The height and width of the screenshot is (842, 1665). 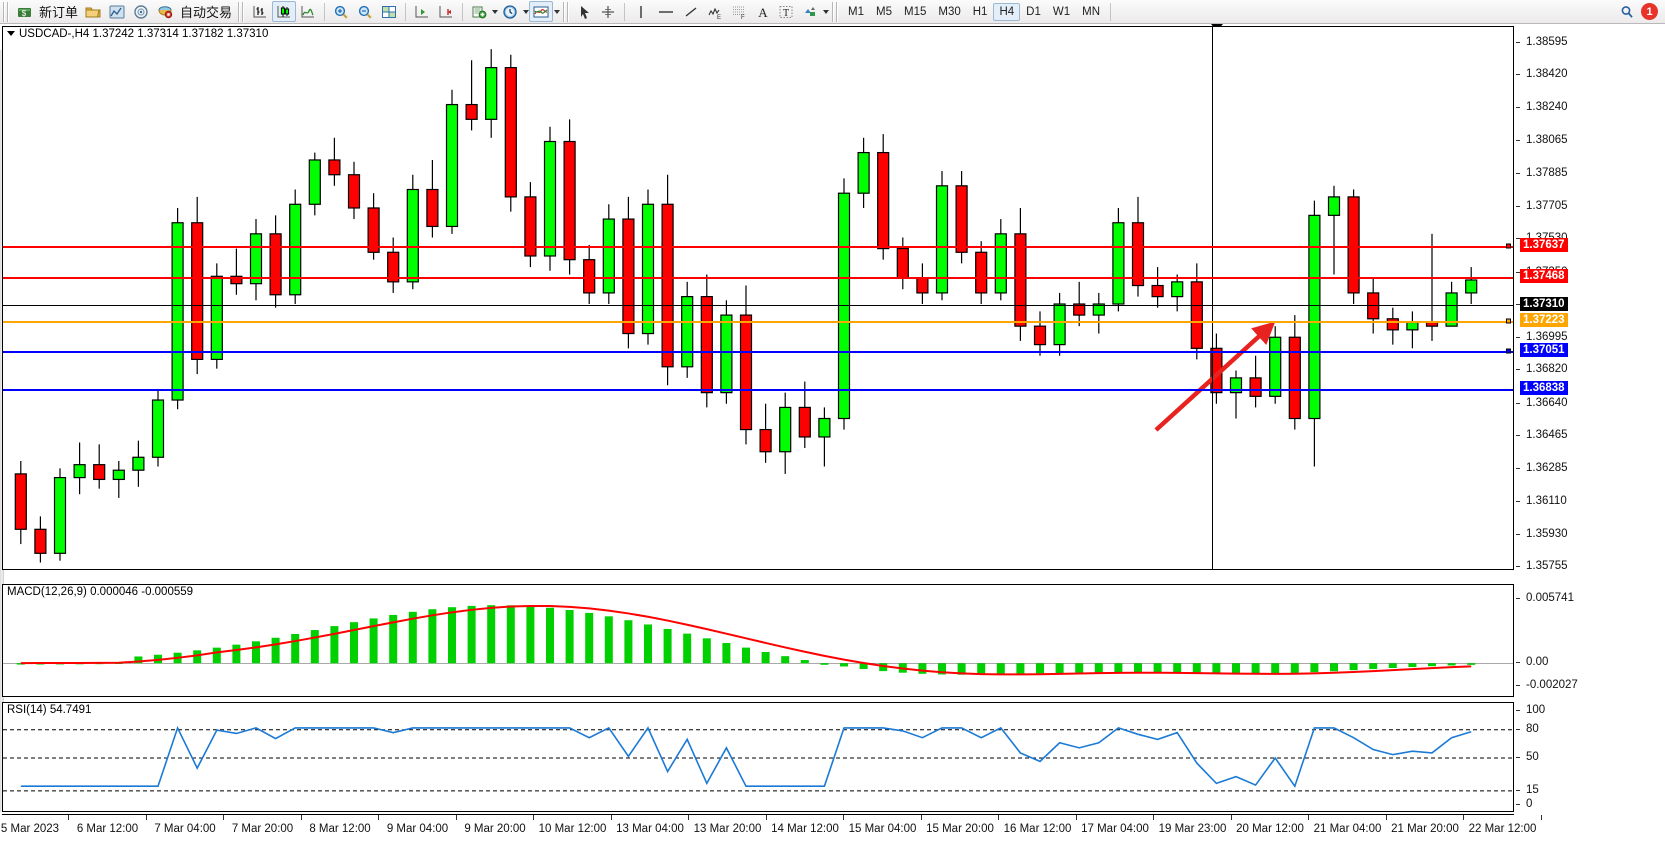 What do you see at coordinates (727, 829) in the screenshot?
I see `time-axis-label: 13 Mar 20:00` at bounding box center [727, 829].